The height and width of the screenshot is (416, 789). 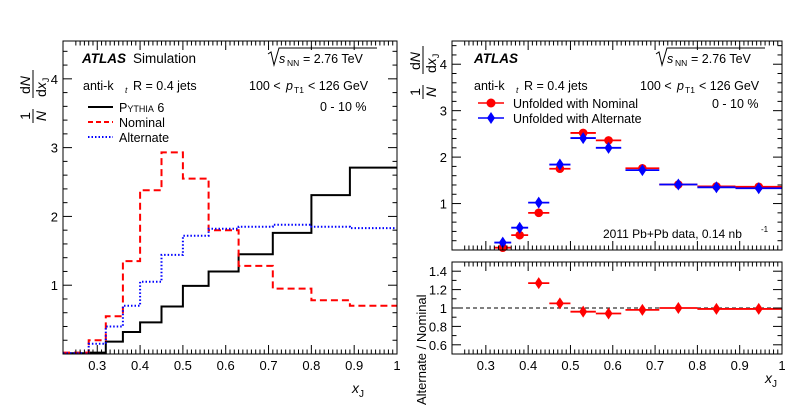 What do you see at coordinates (438, 345) in the screenshot?
I see `ratio-ytick-label: 0.6` at bounding box center [438, 345].